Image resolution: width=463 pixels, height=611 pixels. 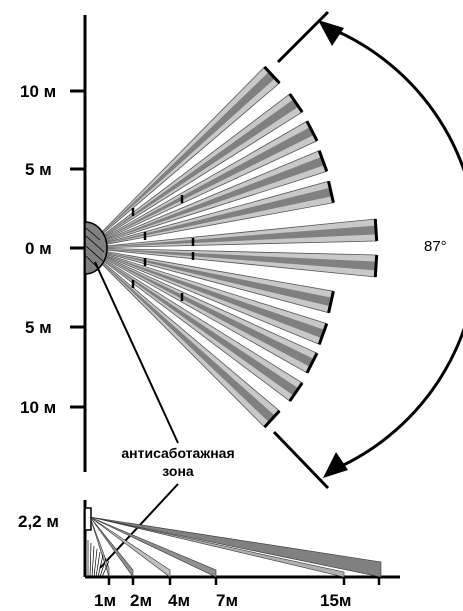 I want to click on axis-label-5m-upper: 5 м, so click(x=38, y=169).